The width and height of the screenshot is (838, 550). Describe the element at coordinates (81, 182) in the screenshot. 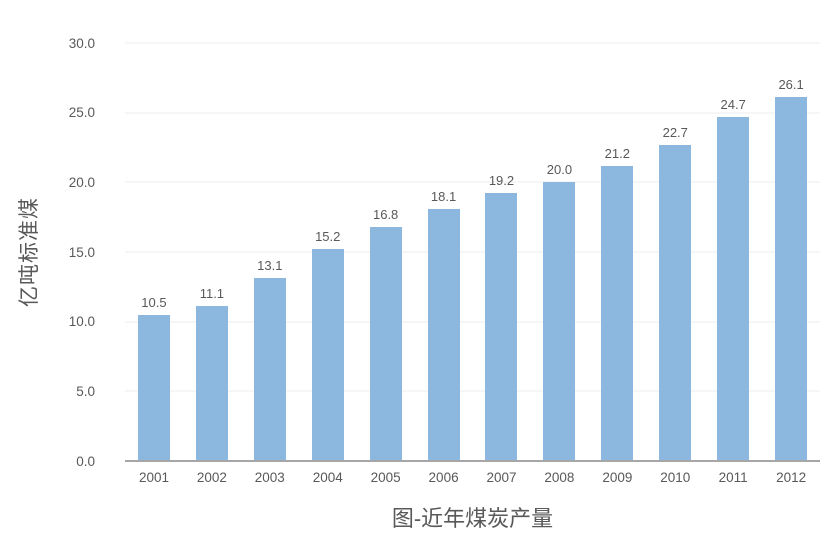

I see `y-tick-label: 20.0` at that location.